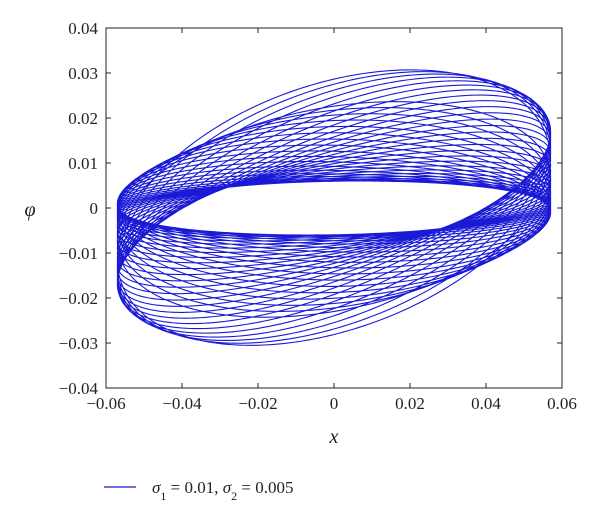 The height and width of the screenshot is (523, 600). I want to click on legend-sub2: 2, so click(234, 496).